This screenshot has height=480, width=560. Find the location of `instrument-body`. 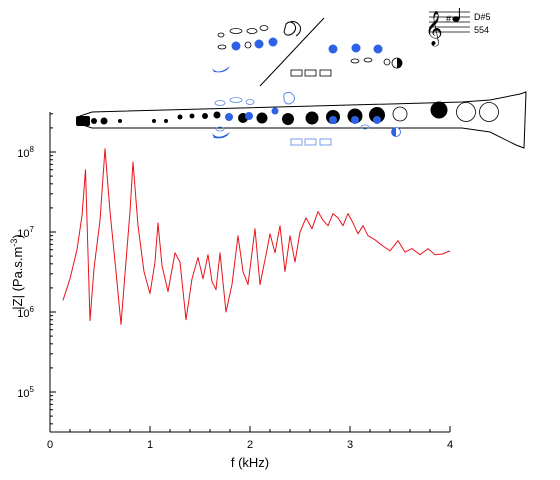

instrument-body is located at coordinates (301, 120).